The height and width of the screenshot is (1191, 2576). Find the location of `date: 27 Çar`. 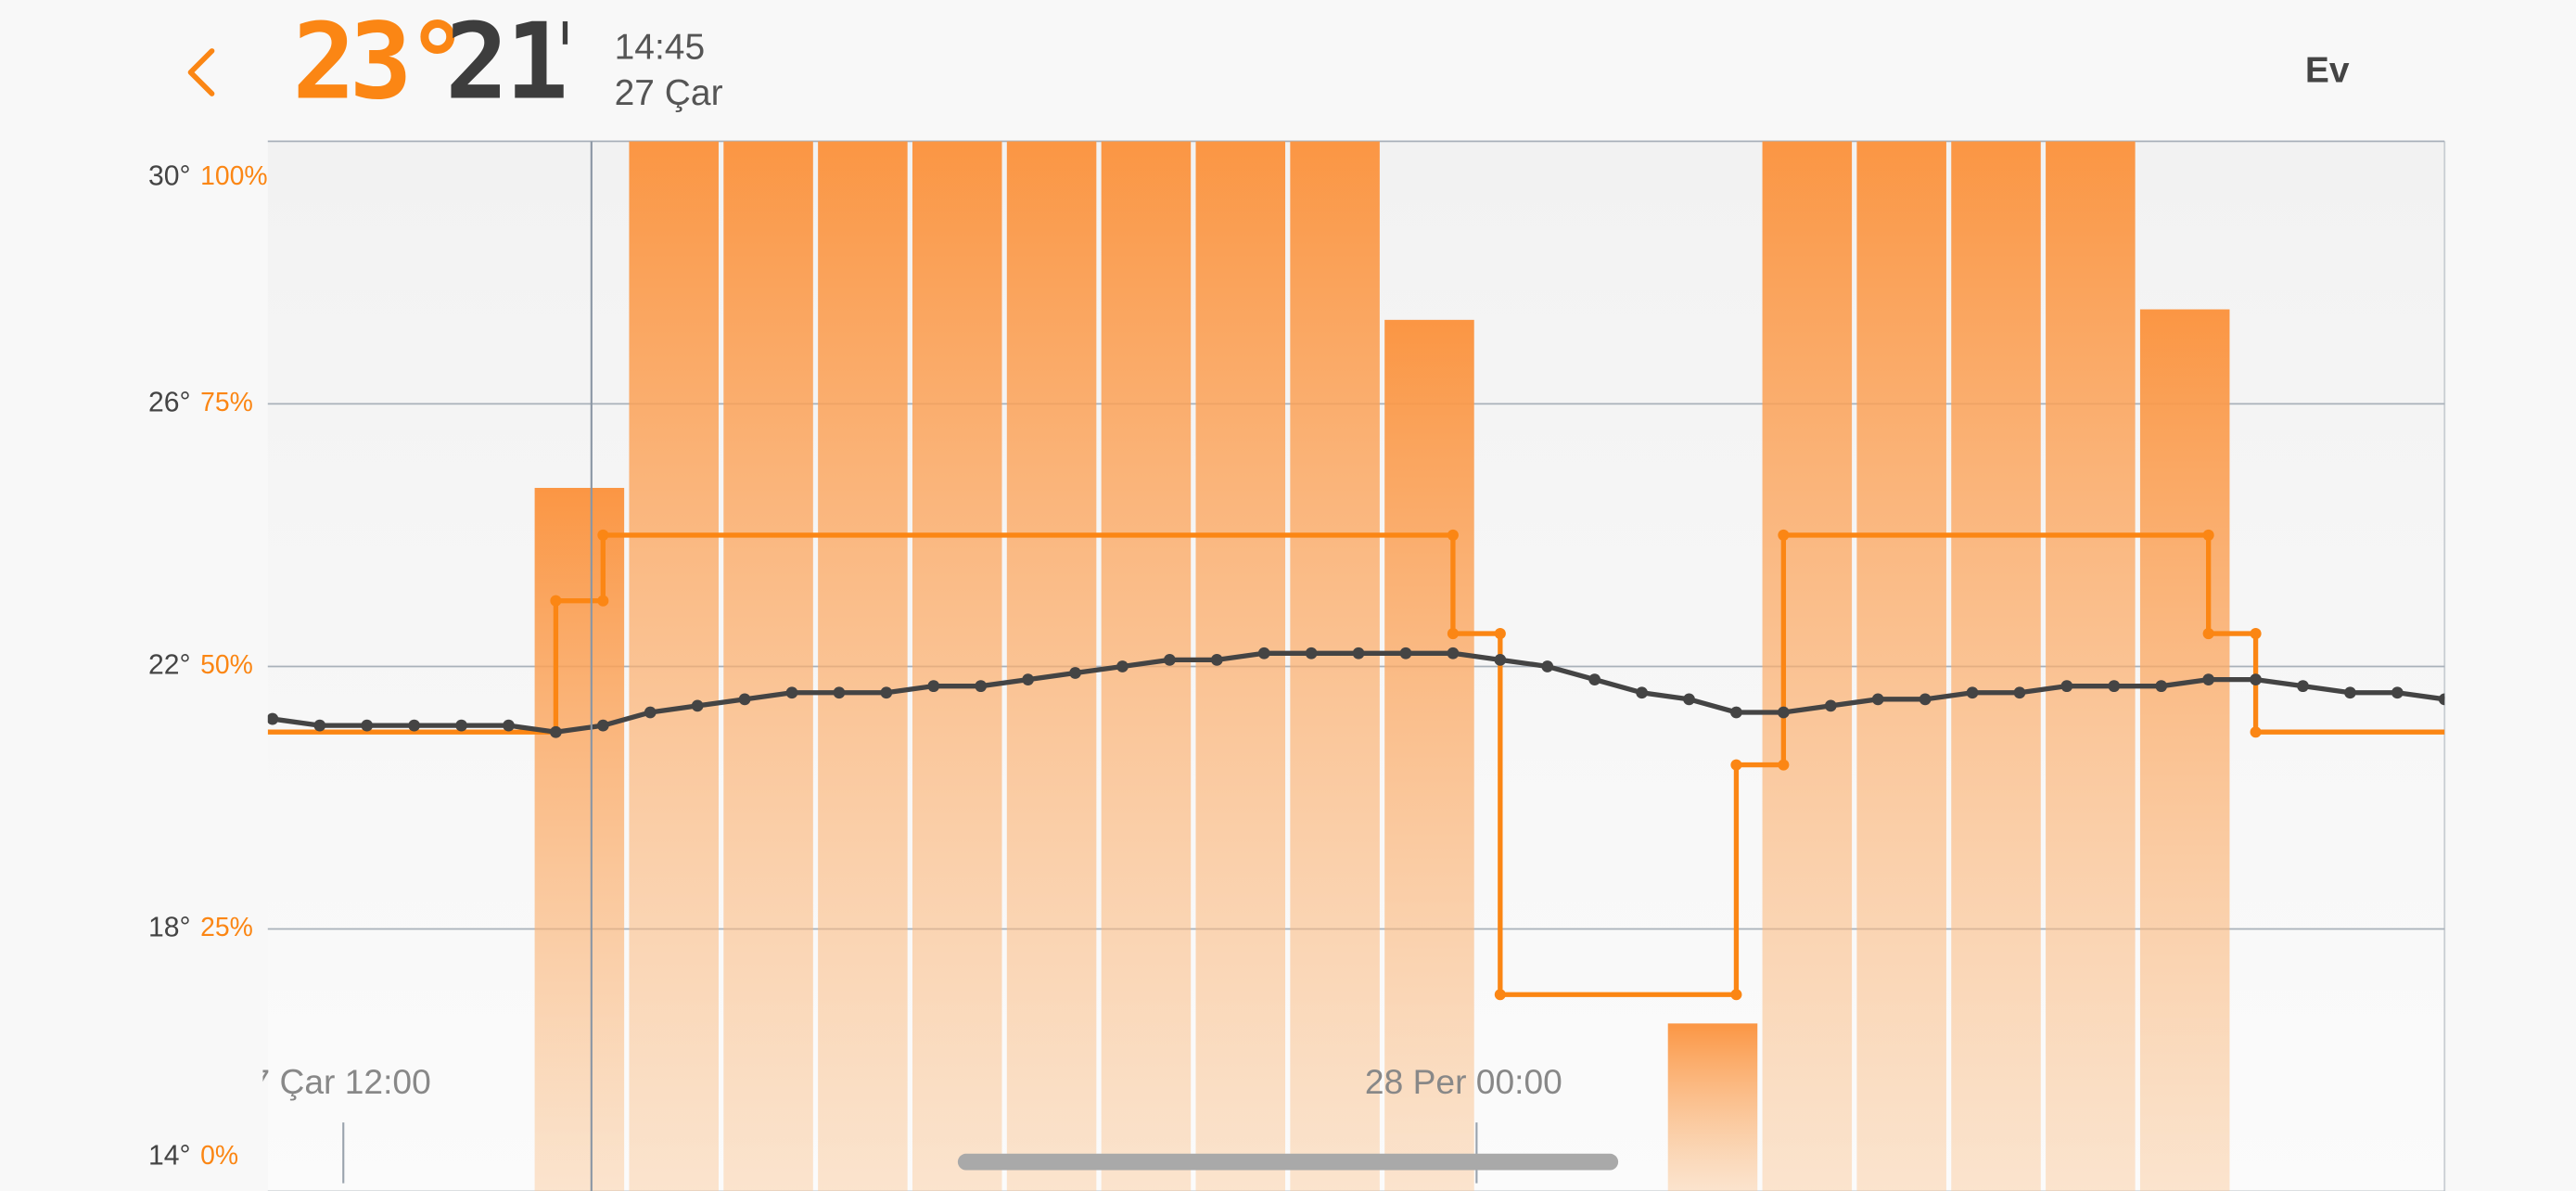

date: 27 Çar is located at coordinates (669, 93).